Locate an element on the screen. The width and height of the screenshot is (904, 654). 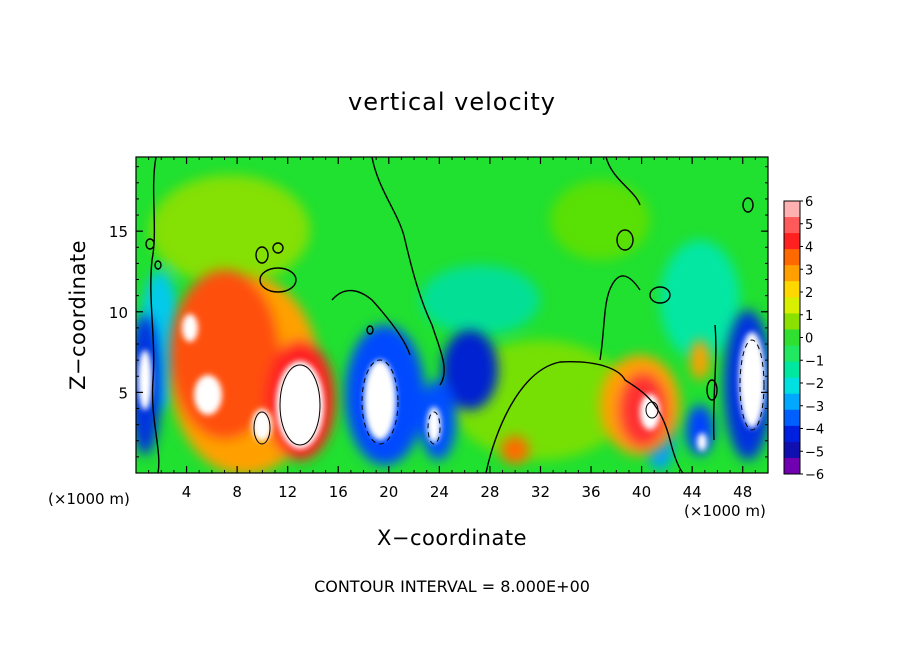
colorbar-label: 4 is located at coordinates (809, 248).